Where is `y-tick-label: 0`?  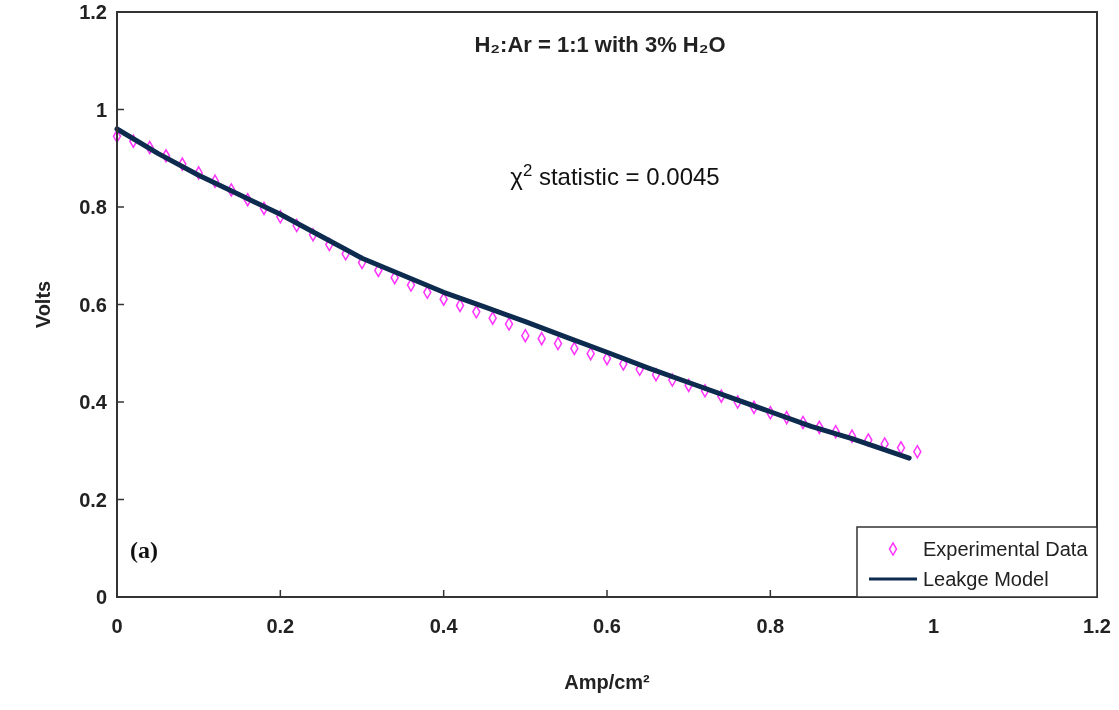 y-tick-label: 0 is located at coordinates (101, 597).